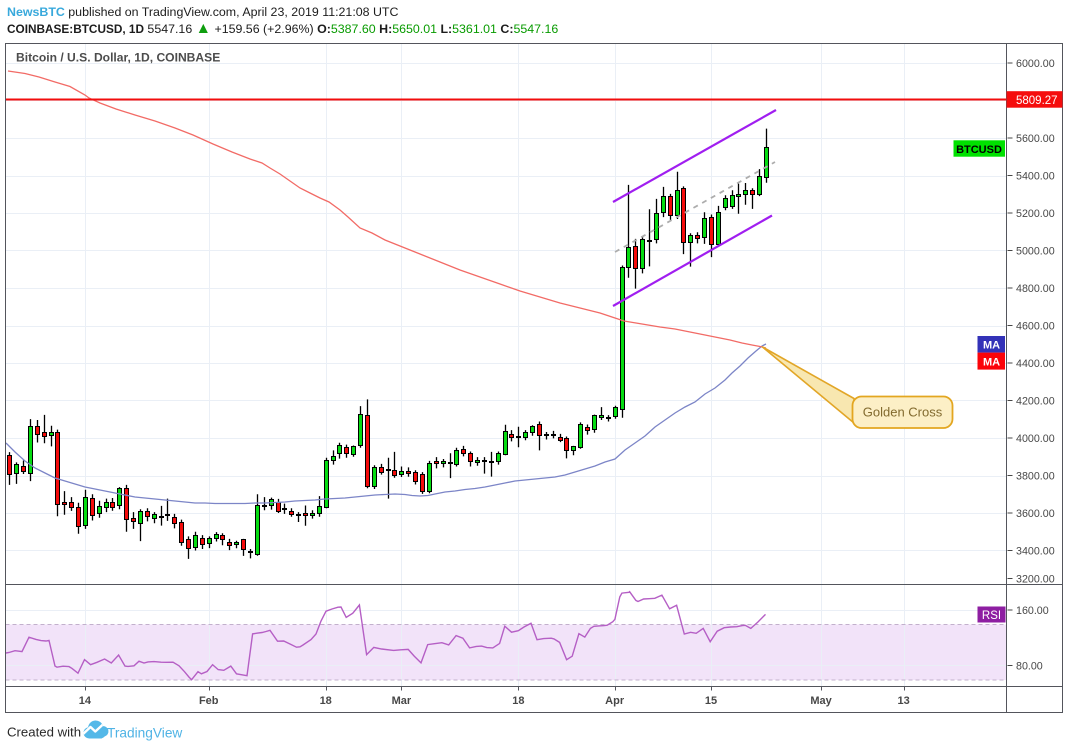 This screenshot has width=1069, height=750. I want to click on svg-text: 4600.00, so click(1035, 327).